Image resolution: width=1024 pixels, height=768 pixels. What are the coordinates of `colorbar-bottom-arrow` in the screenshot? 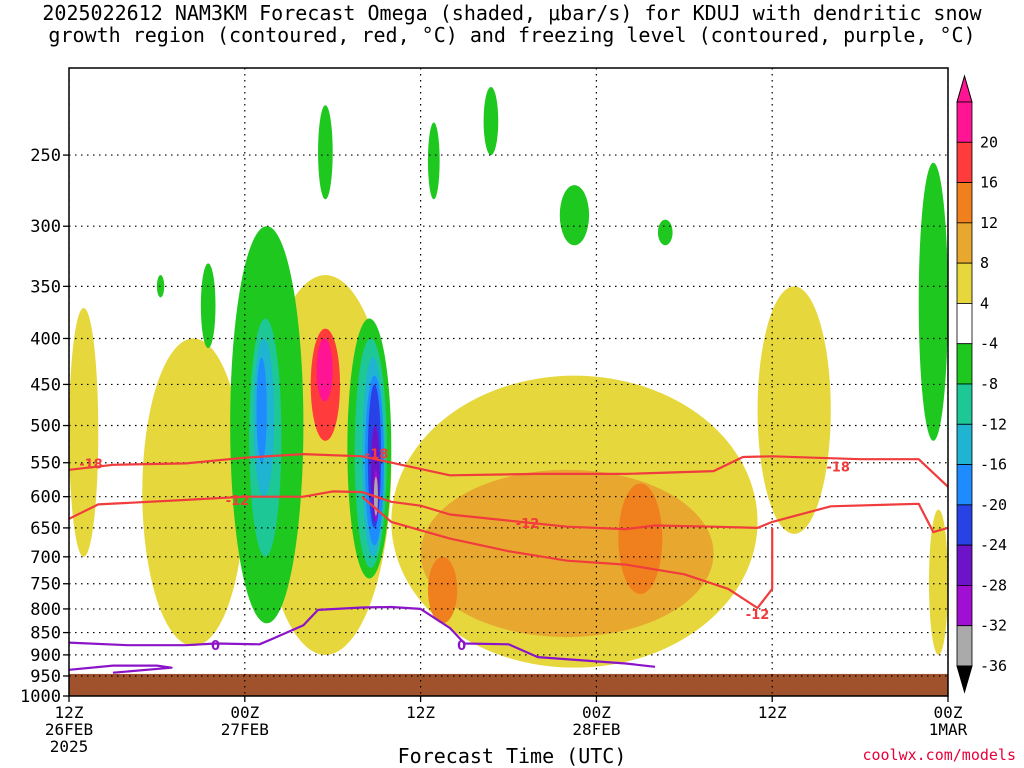 It's located at (964, 679).